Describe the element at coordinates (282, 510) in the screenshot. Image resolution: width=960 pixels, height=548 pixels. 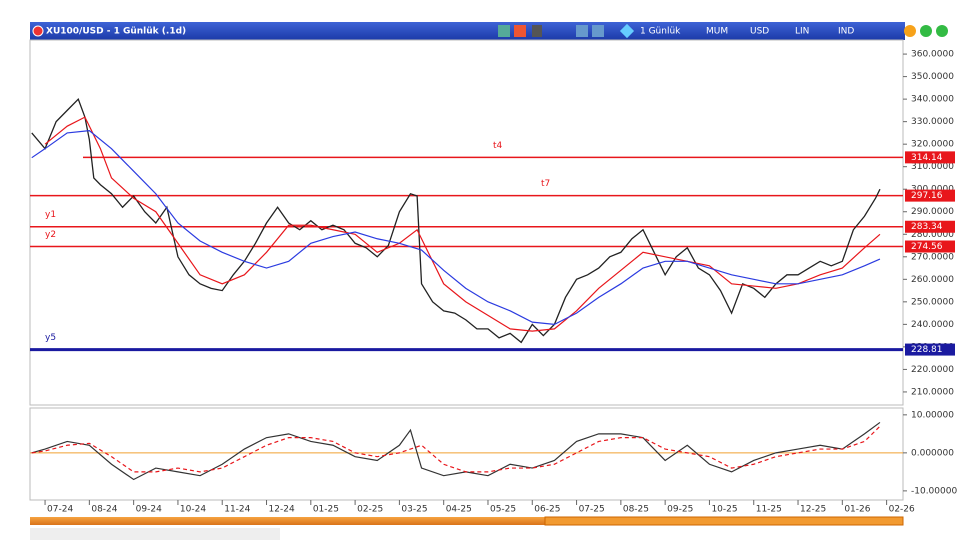
I see `x-tick-label: 12-24` at that location.